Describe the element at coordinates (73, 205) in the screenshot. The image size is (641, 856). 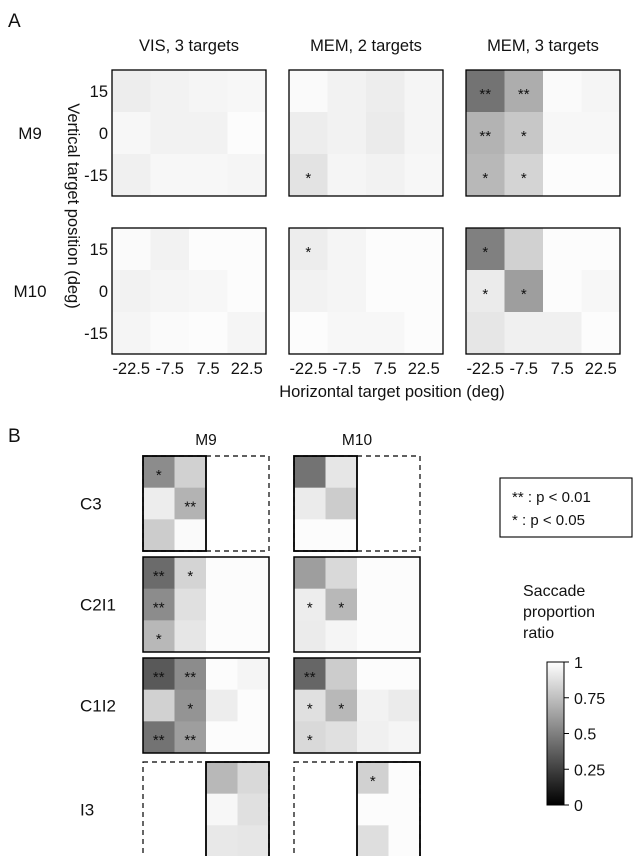
I see `y-axis-label: Vertical target position (deg)` at that location.